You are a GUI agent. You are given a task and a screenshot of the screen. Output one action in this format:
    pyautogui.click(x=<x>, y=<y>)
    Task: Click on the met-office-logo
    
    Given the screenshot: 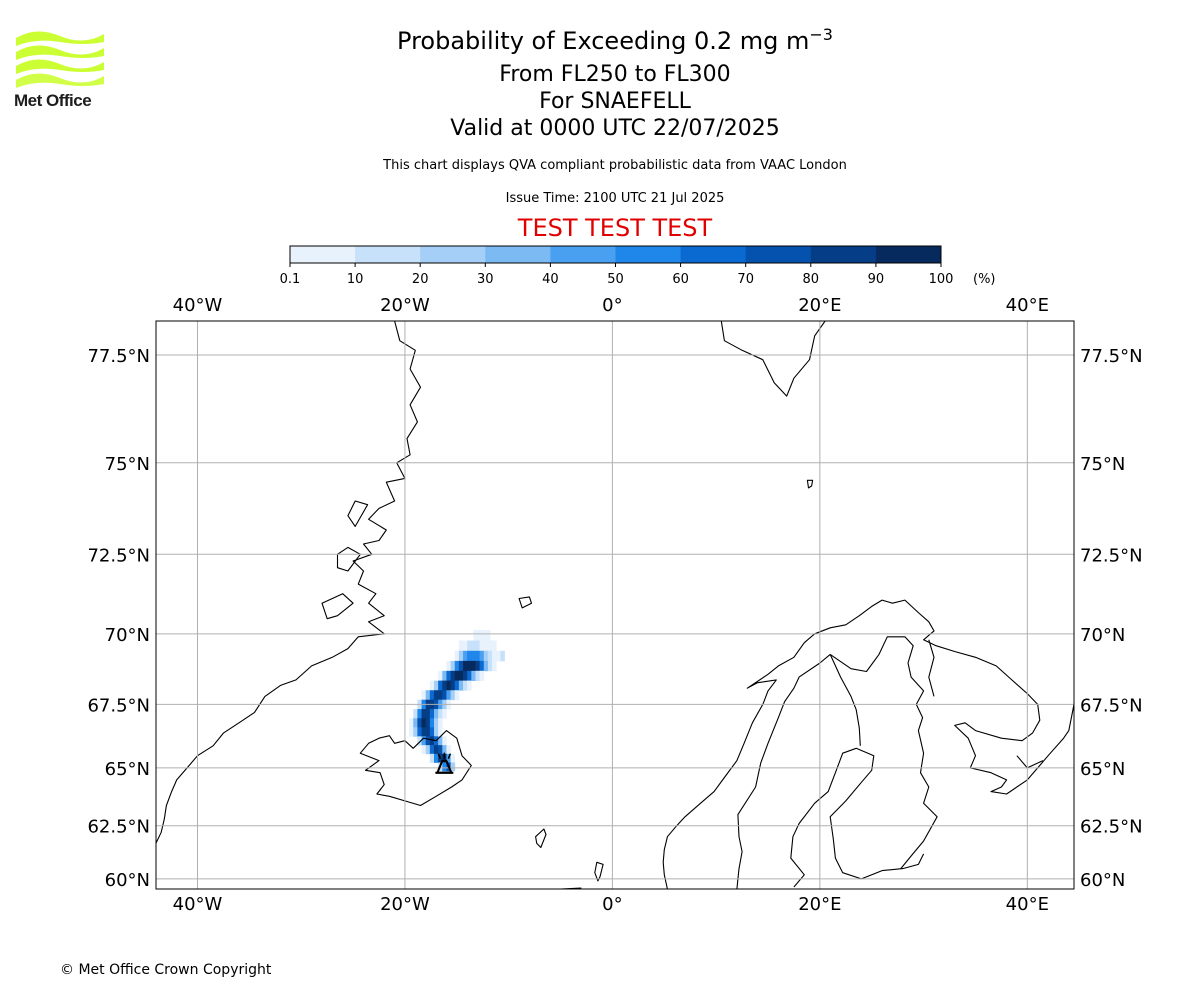 What is the action you would take?
    pyautogui.click(x=60, y=61)
    